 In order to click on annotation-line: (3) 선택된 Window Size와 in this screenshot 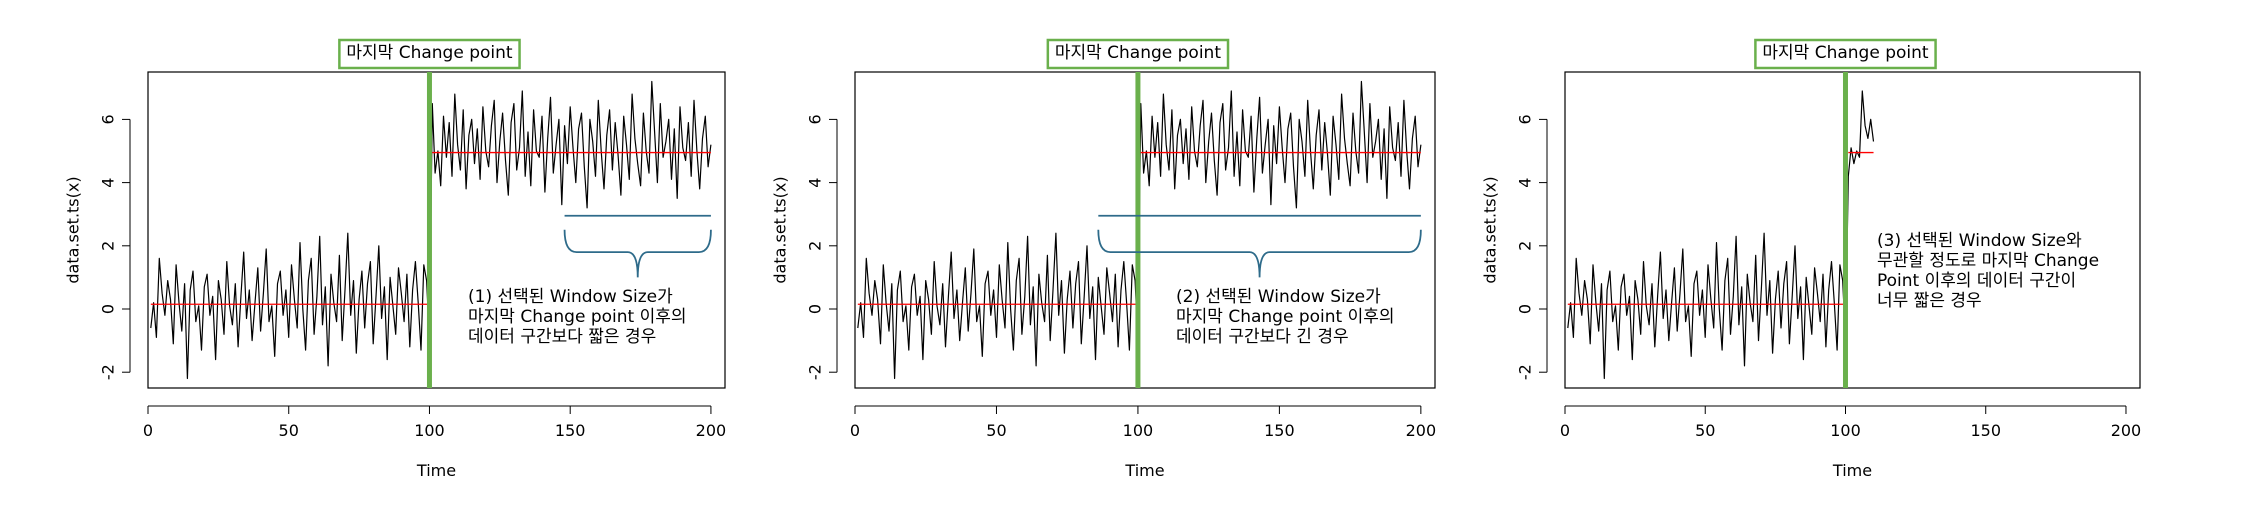, I will do `click(1979, 241)`.